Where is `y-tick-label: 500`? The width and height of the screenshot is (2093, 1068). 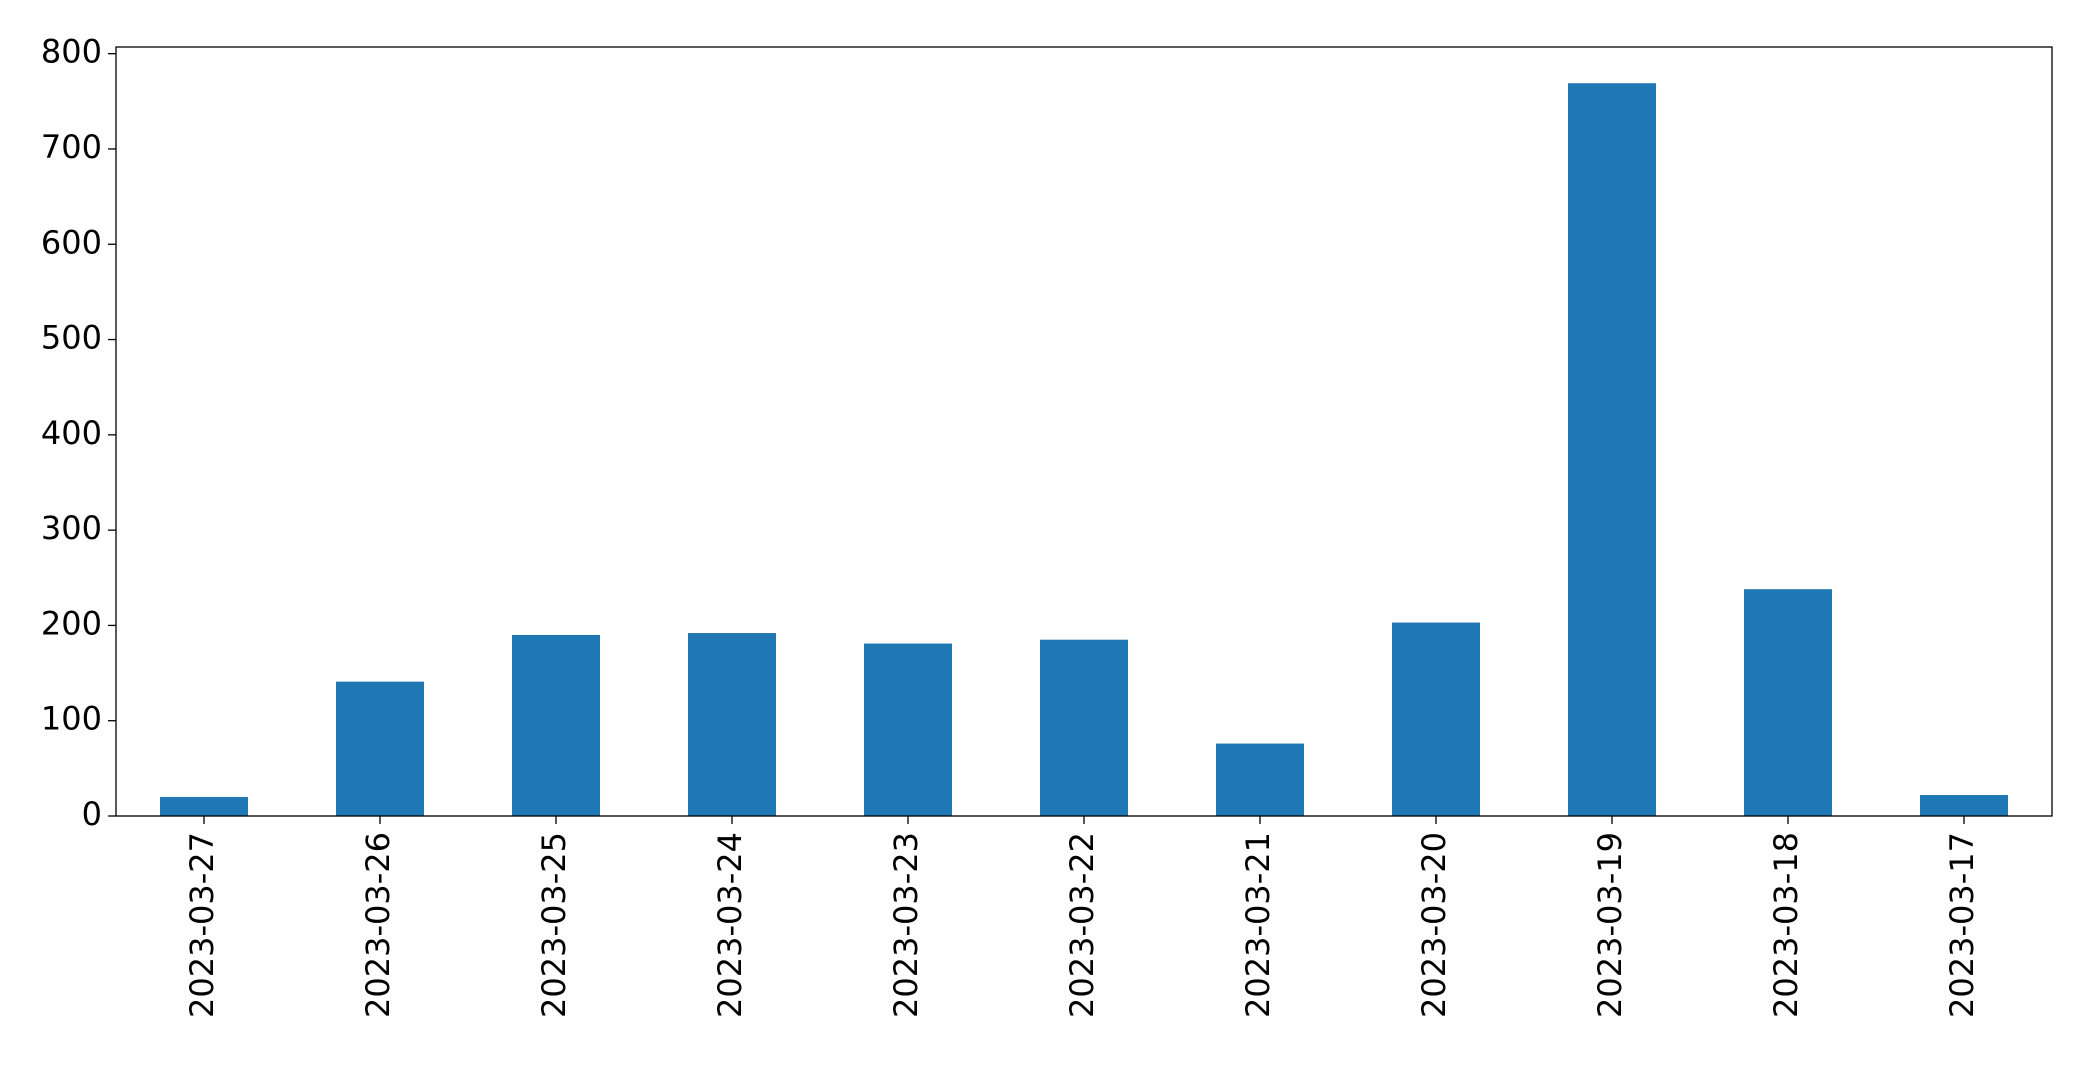
y-tick-label: 500 is located at coordinates (71, 338).